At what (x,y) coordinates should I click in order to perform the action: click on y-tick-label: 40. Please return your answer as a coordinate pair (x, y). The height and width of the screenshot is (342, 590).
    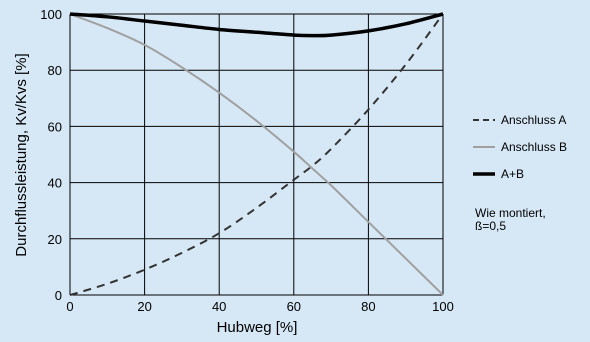
    Looking at the image, I should click on (55, 183).